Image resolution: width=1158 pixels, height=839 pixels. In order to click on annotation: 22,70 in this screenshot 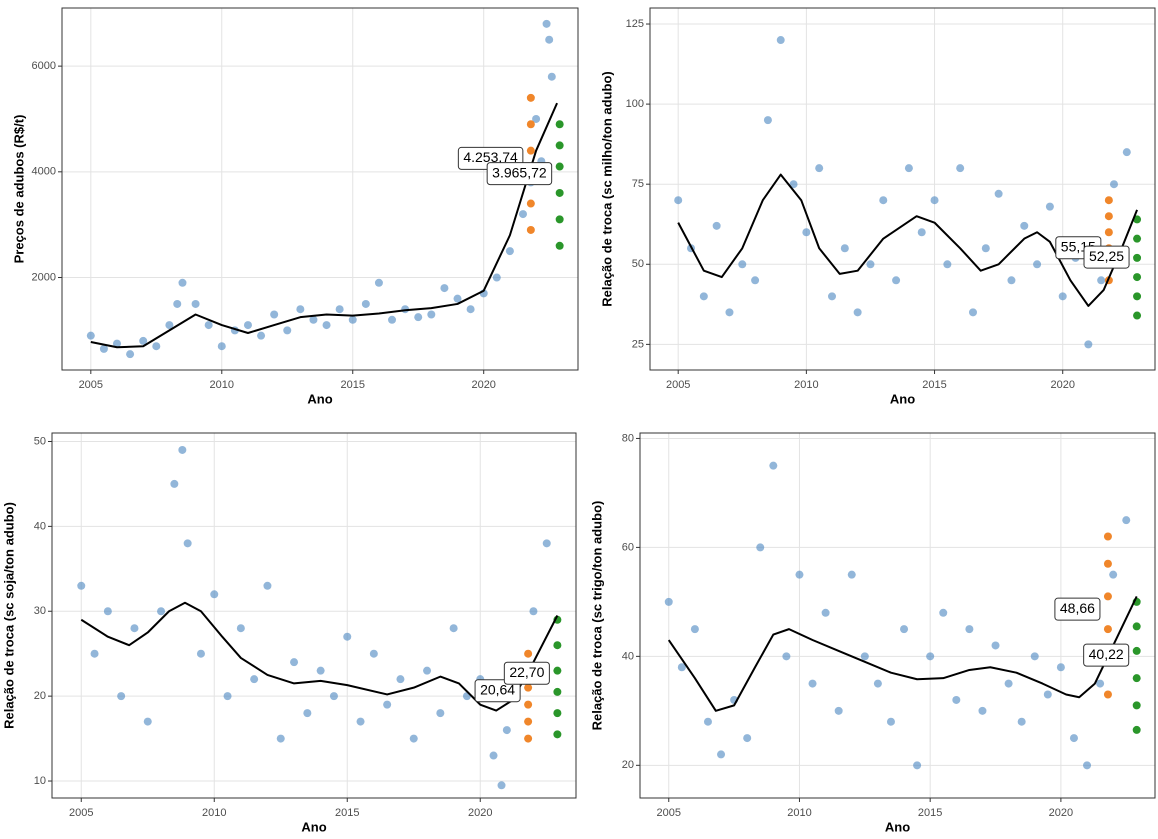, I will do `click(526, 673)`.